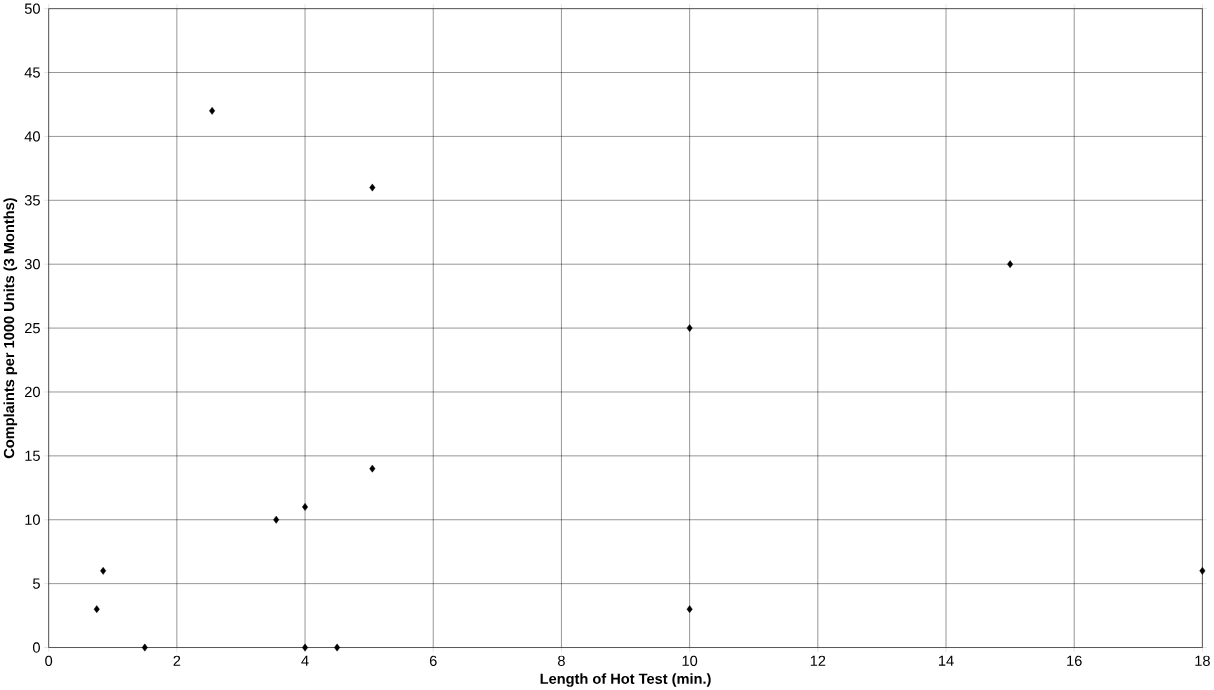 The image size is (1214, 690). Describe the element at coordinates (177, 660) in the screenshot. I see `x-tick-label: 2` at that location.